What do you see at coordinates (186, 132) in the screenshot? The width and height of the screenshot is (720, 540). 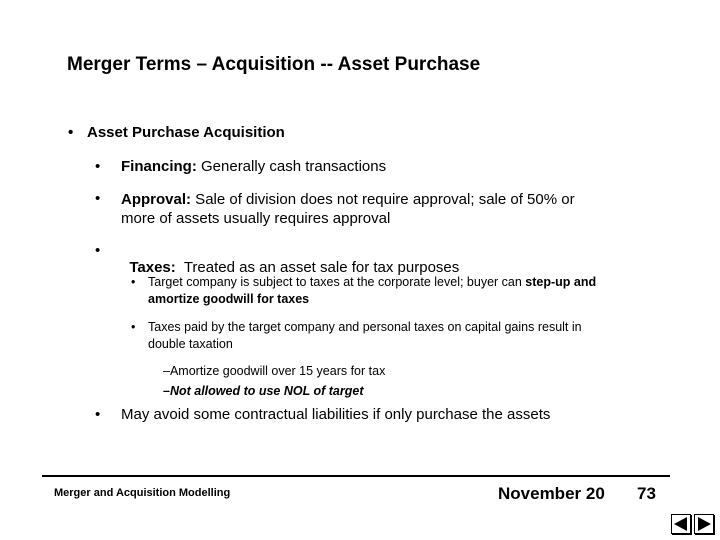 I see `level1-item: Asset Purchase Acquisition` at bounding box center [186, 132].